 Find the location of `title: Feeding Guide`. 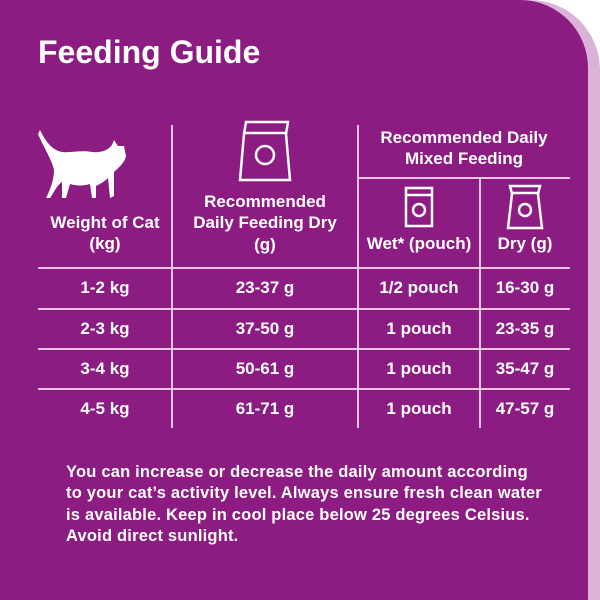

title: Feeding Guide is located at coordinates (149, 52).